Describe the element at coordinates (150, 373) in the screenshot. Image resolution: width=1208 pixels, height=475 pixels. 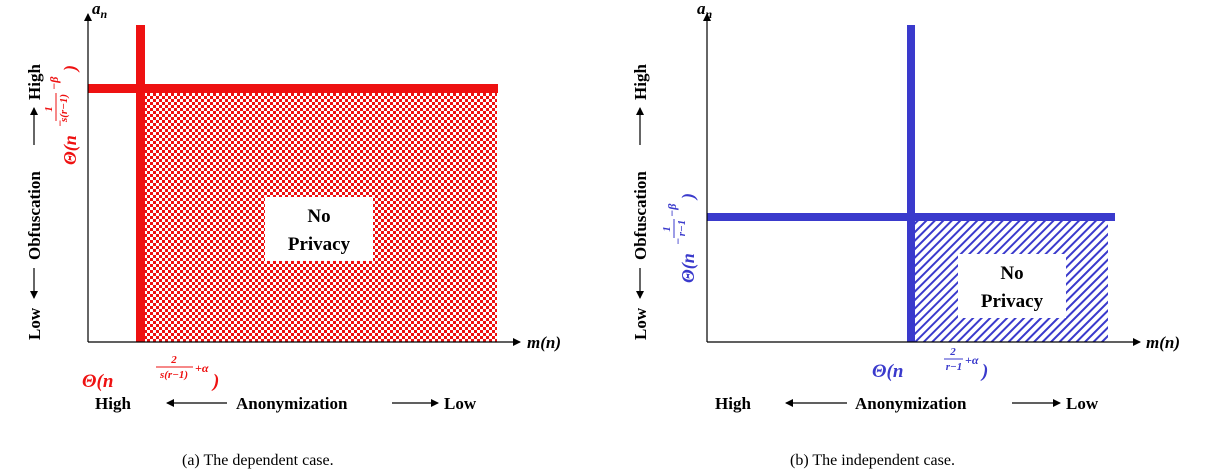
I see `x-threshold-formula: Θ(n 2 s(r−1) +α )` at that location.